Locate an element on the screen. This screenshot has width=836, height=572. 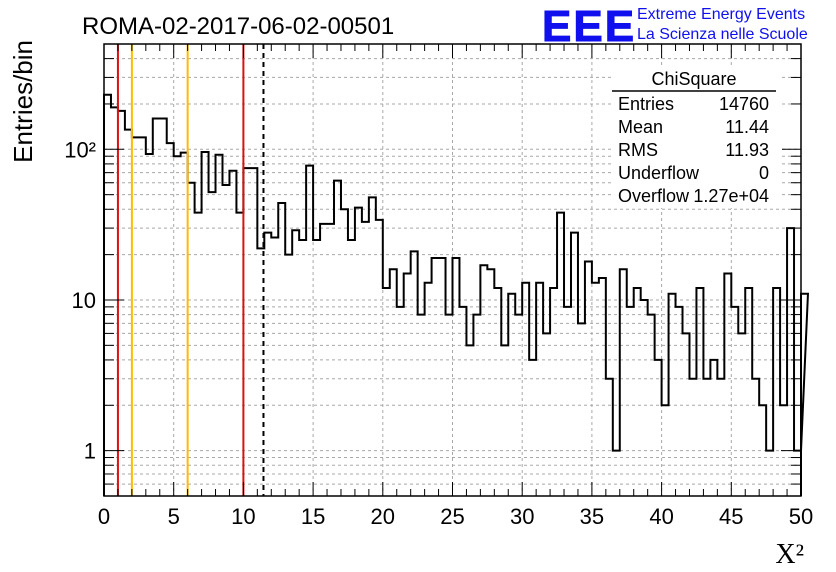
x-tick-label: 0 is located at coordinates (104, 516).